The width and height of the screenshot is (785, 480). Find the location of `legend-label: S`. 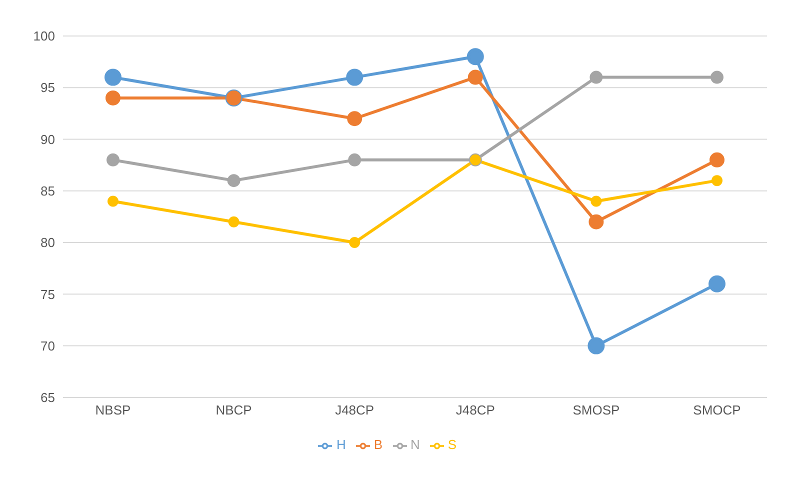

legend-label: S is located at coordinates (452, 444).